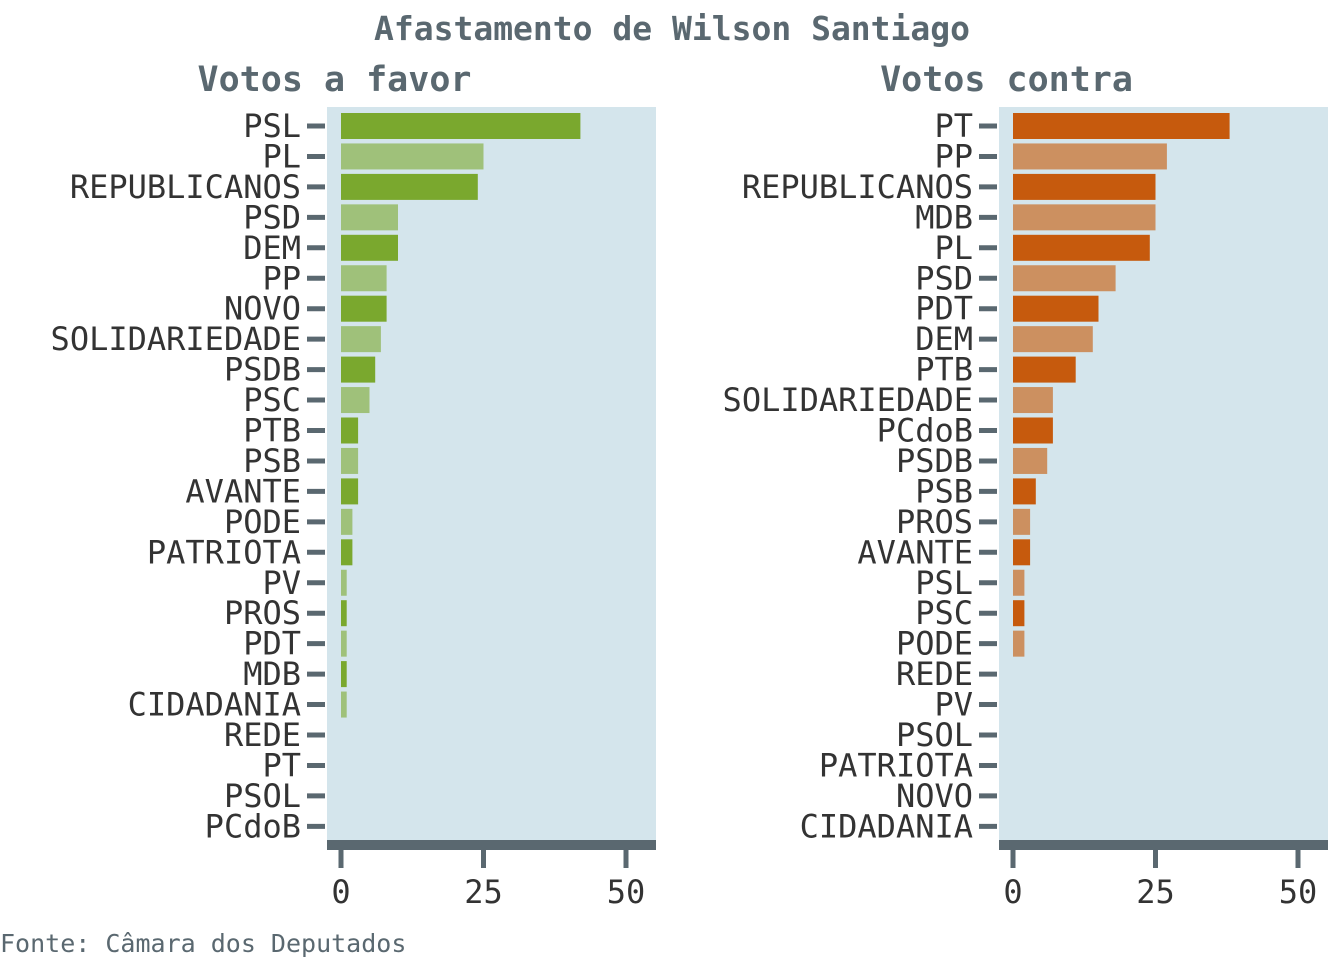 This screenshot has width=1344, height=960. What do you see at coordinates (344, 704) in the screenshot?
I see `bar-cidadania` at bounding box center [344, 704].